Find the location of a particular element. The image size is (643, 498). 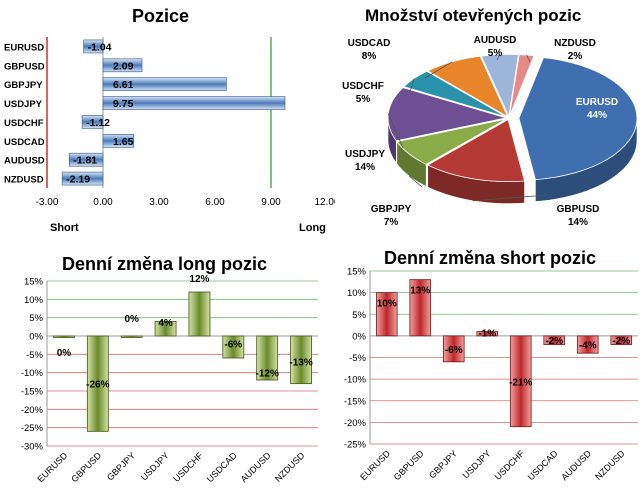

pie-slice-label: EURUSD is located at coordinates (597, 102).